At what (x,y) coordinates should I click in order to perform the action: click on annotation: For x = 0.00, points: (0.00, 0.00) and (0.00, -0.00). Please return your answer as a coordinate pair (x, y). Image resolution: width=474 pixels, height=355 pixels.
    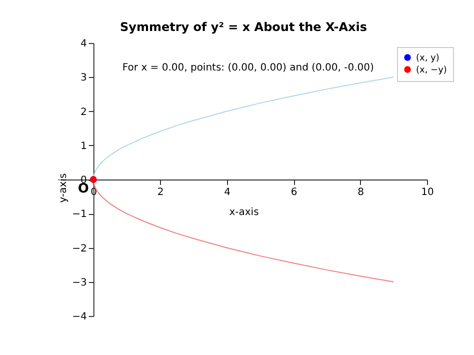
    Looking at the image, I should click on (248, 68).